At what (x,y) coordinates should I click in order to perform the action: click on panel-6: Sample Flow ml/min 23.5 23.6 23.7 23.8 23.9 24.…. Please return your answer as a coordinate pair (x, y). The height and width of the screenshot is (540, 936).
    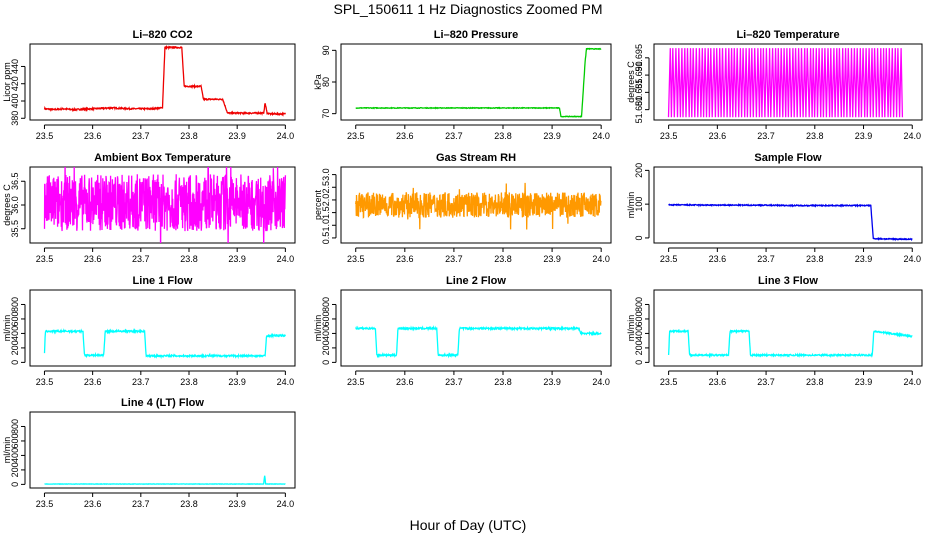
    Looking at the image, I should click on (774, 208).